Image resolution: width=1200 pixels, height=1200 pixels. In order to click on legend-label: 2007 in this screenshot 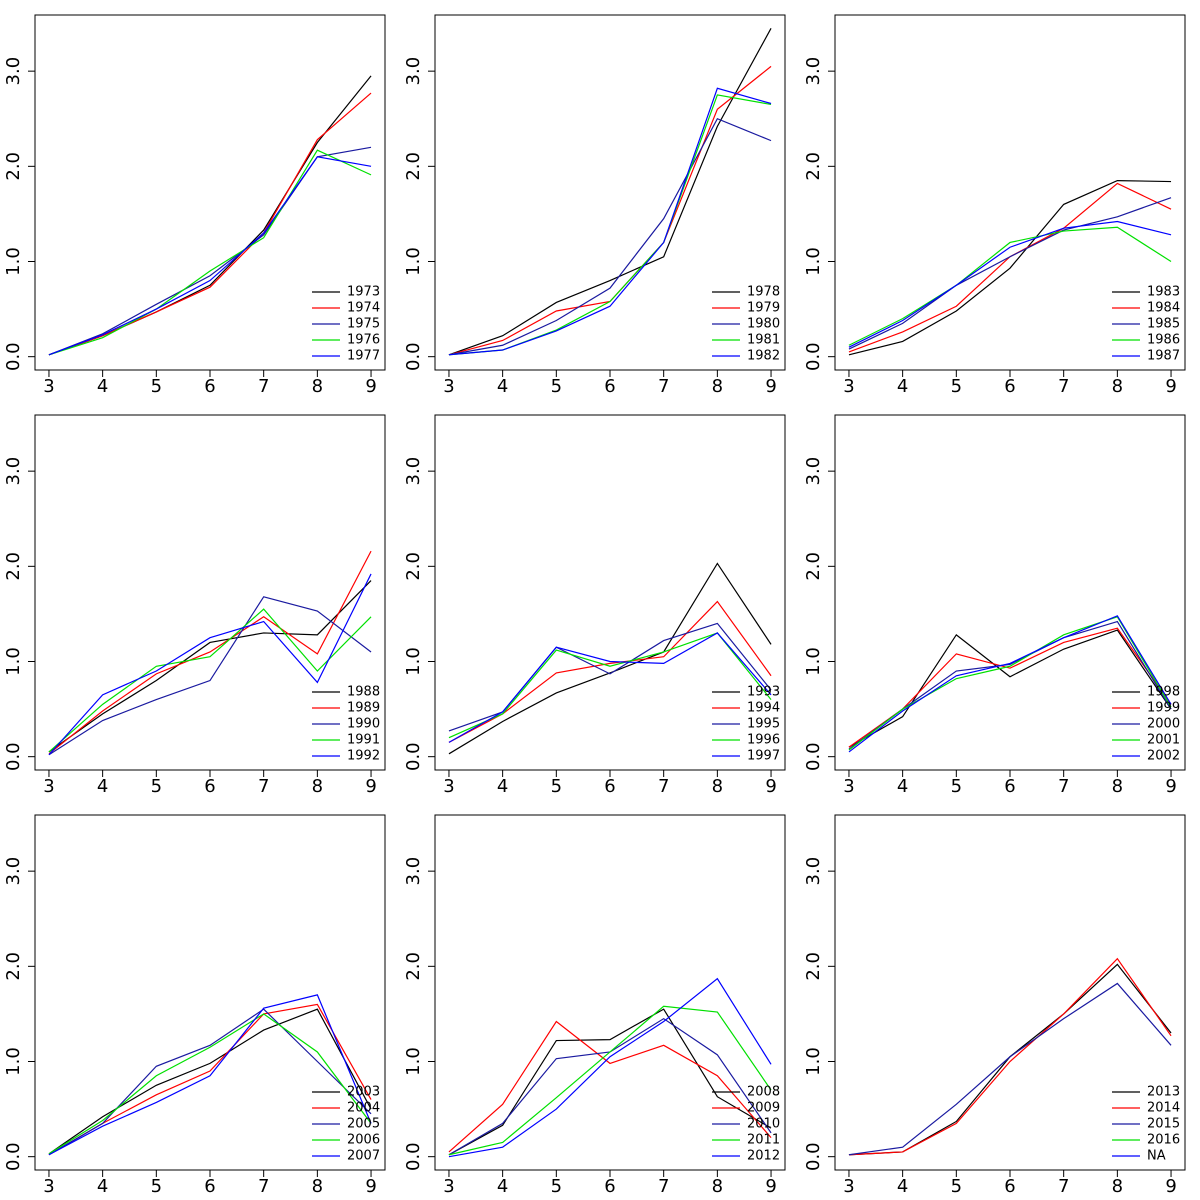, I will do `click(363, 1156)`.